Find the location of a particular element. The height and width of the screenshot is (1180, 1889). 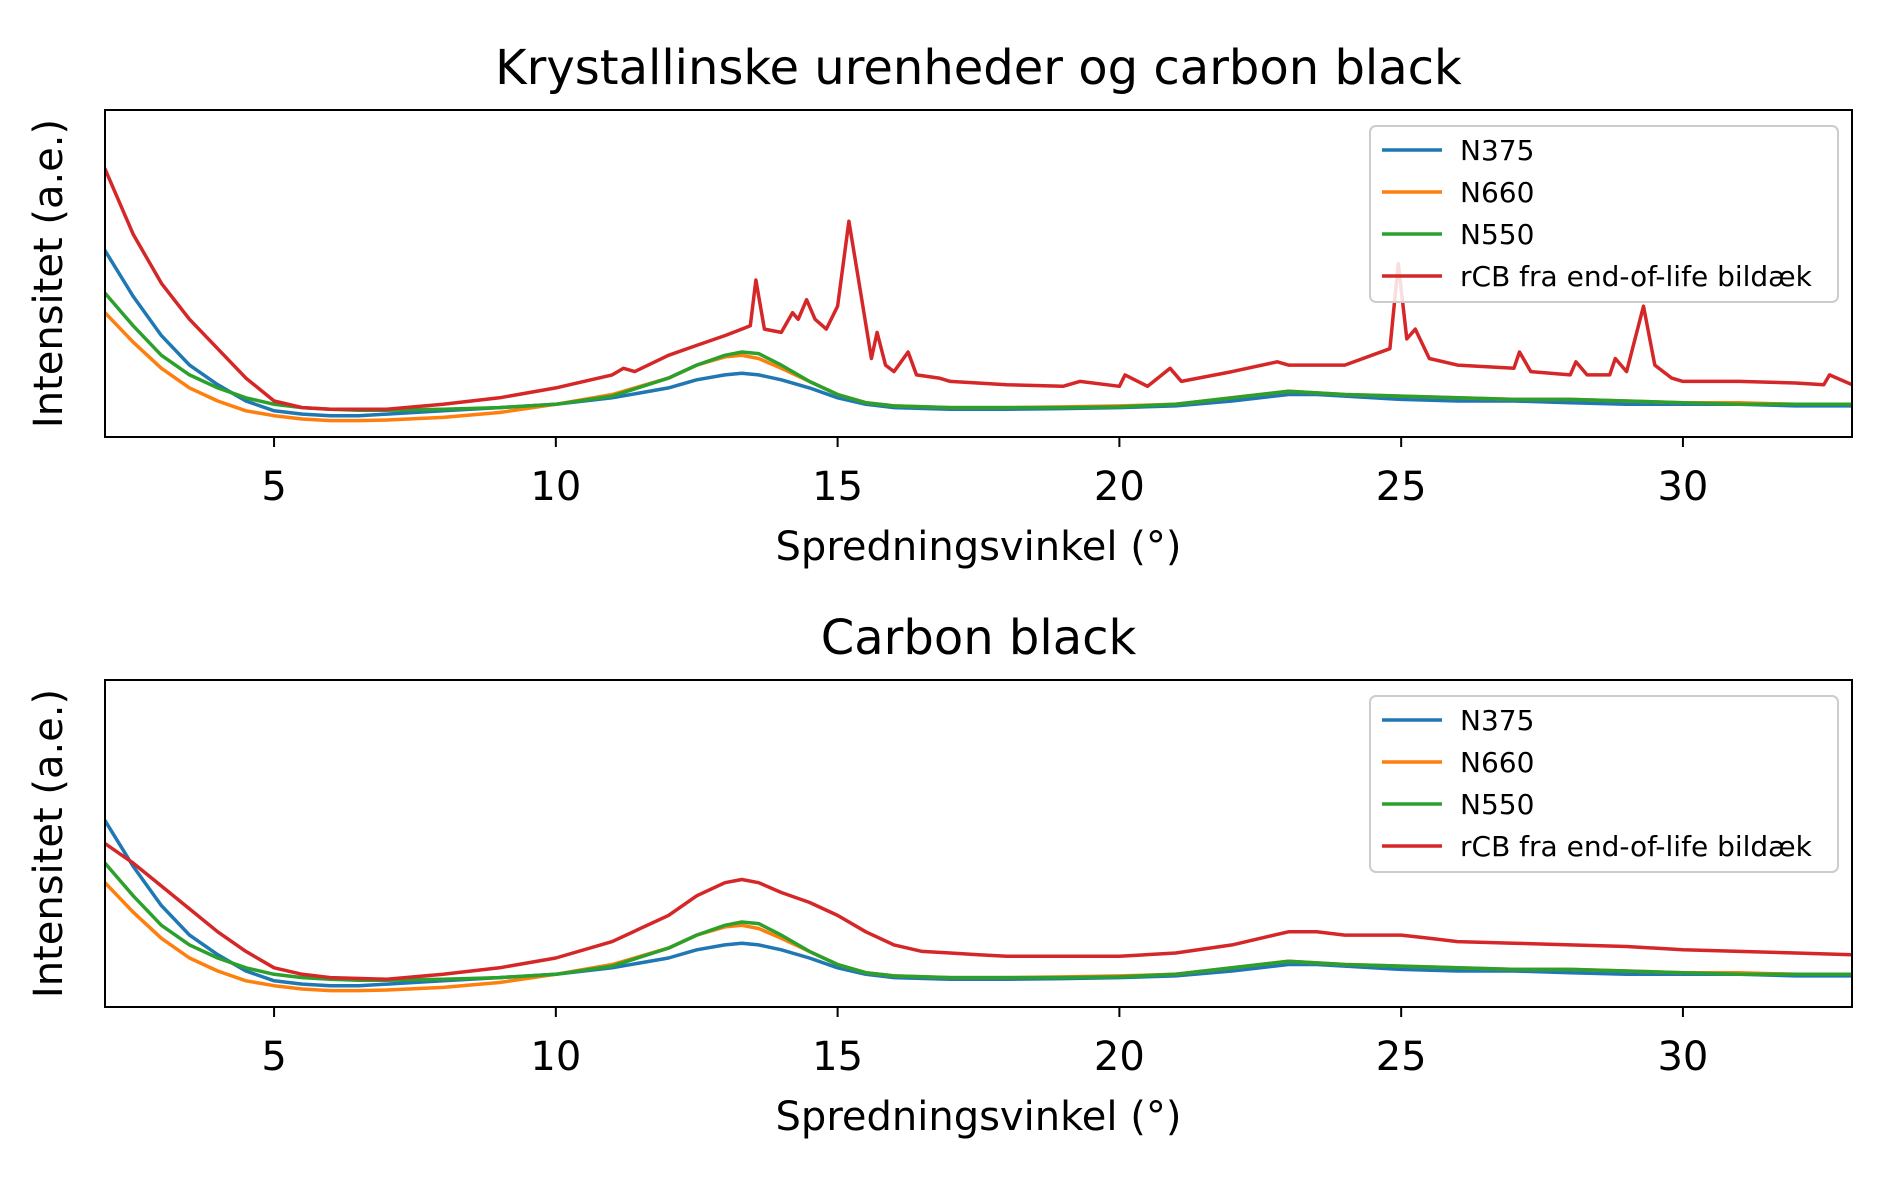

chart-title: Krystallinske urenheder og carbon black is located at coordinates (978, 68).